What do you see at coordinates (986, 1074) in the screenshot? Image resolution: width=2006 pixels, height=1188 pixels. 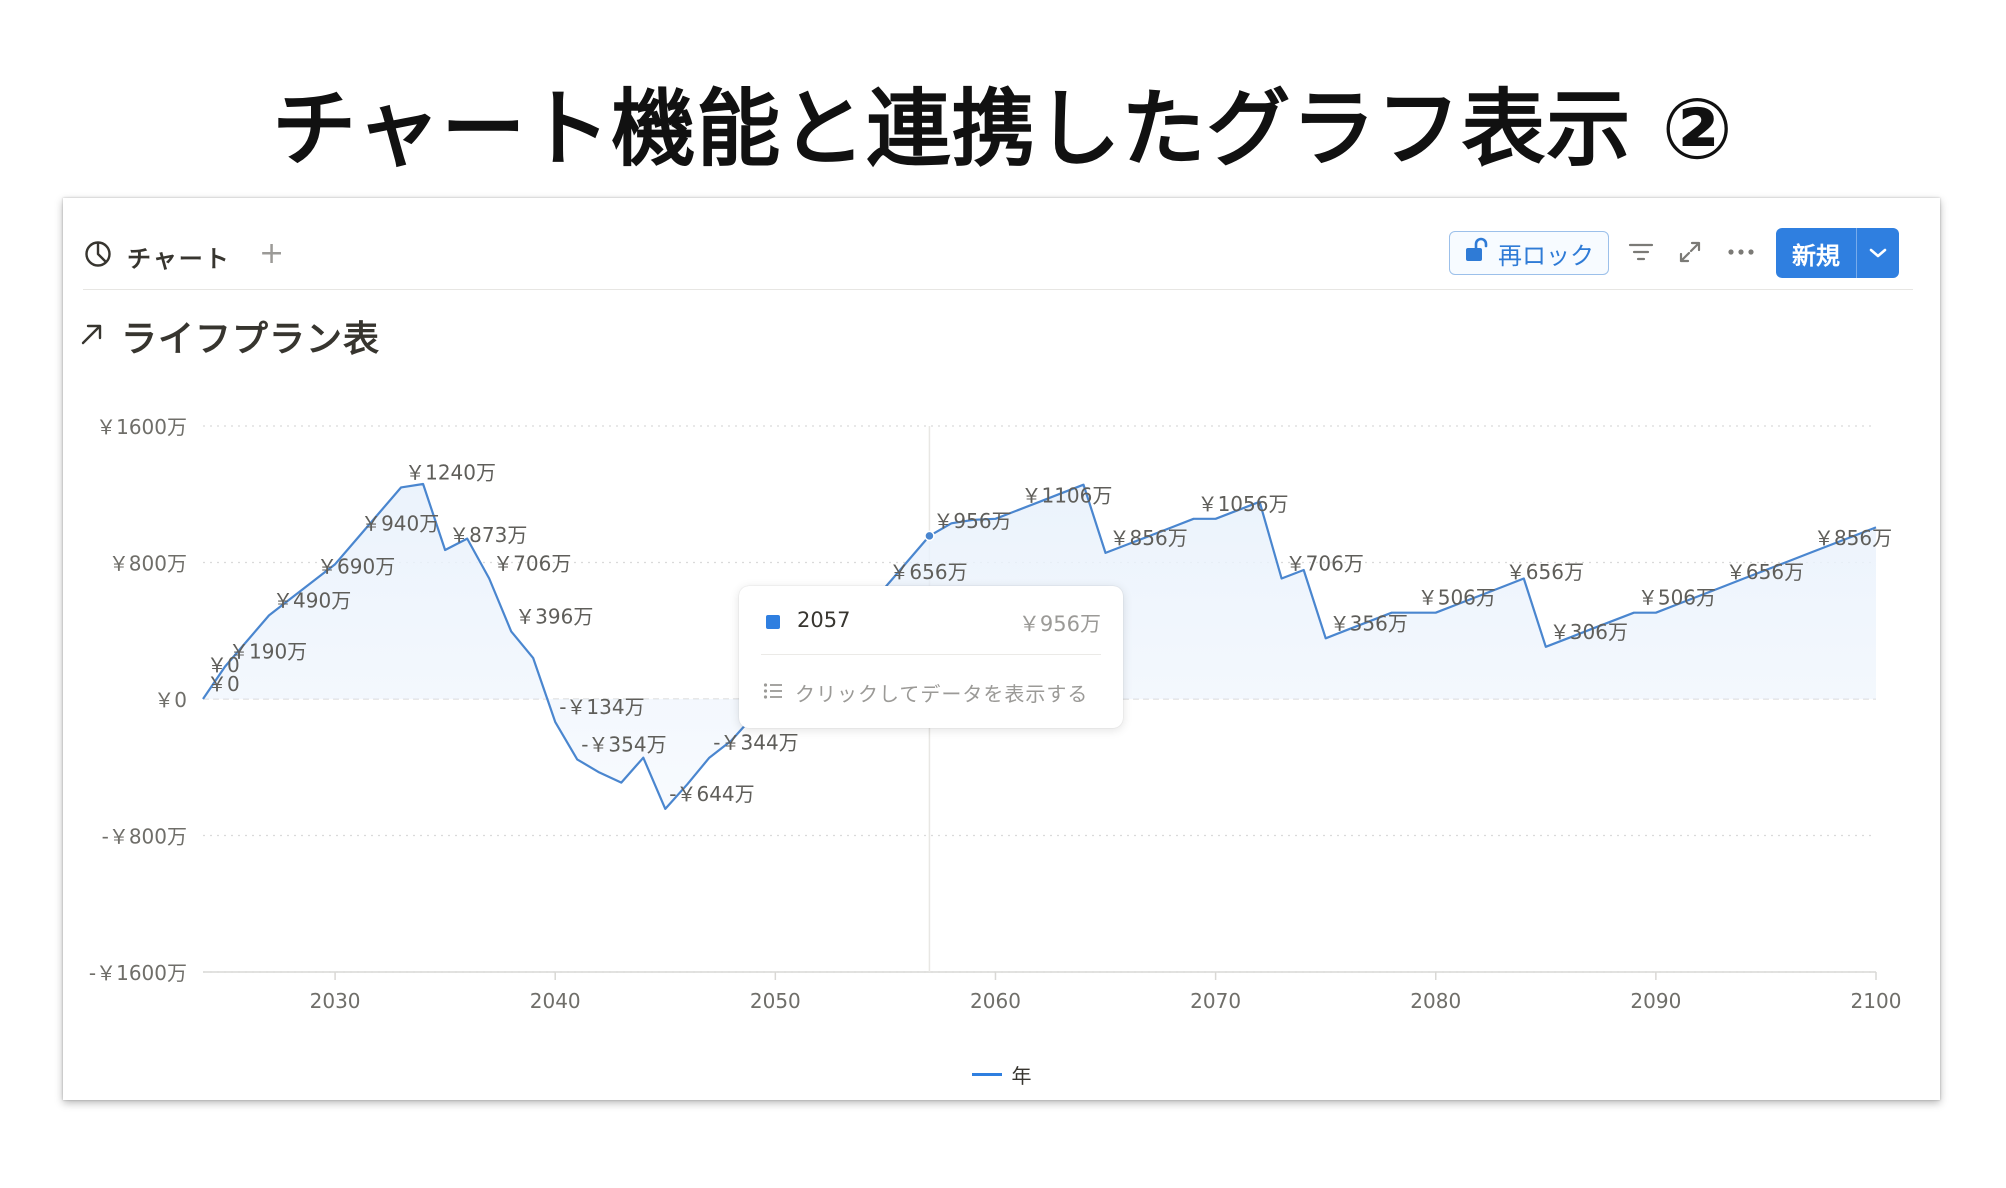 I see `legend-swatch` at bounding box center [986, 1074].